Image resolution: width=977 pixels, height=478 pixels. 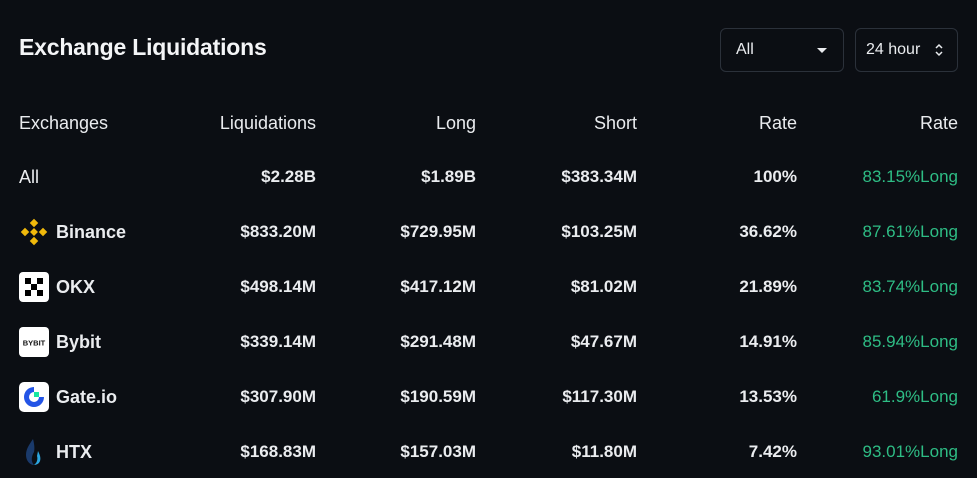 What do you see at coordinates (29, 177) in the screenshot?
I see `exchange-name: All` at bounding box center [29, 177].